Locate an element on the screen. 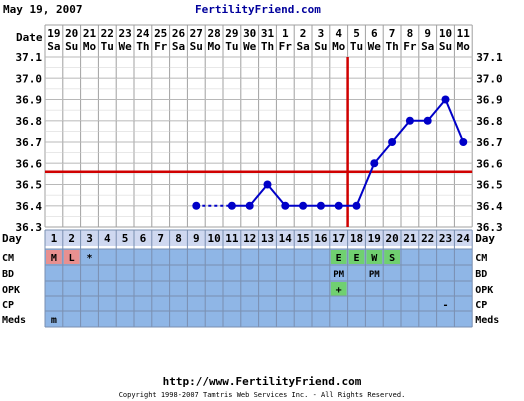  y-tick-label-right: 36.7 is located at coordinates (489, 142).